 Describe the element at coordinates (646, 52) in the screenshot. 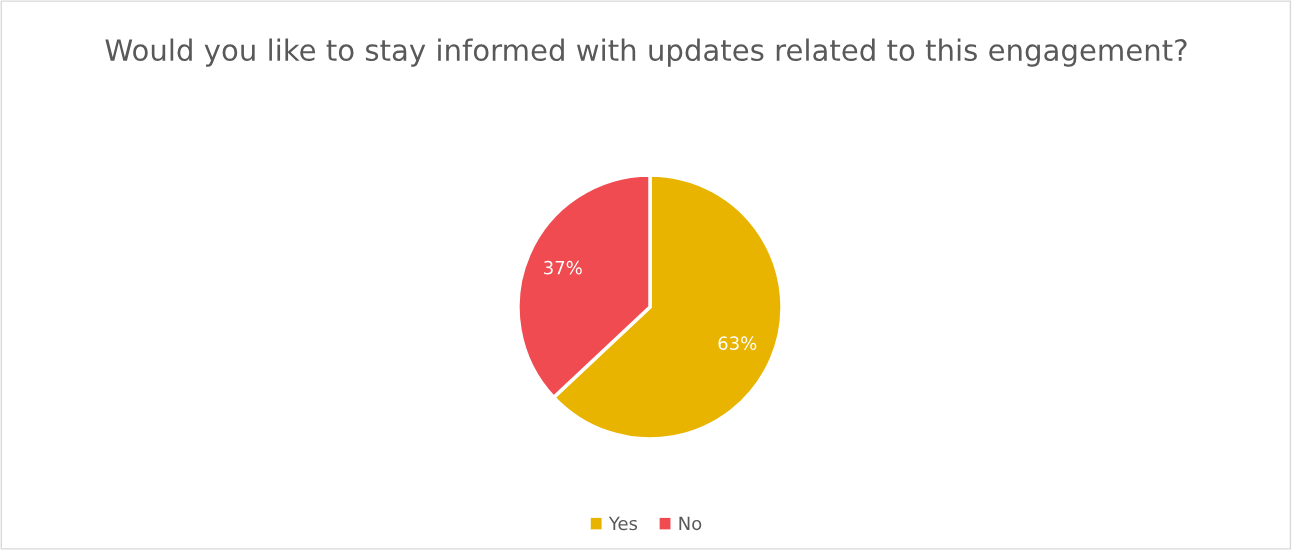

I see `chart-title: Would you like to stay informed with updates related to this engagement?` at that location.